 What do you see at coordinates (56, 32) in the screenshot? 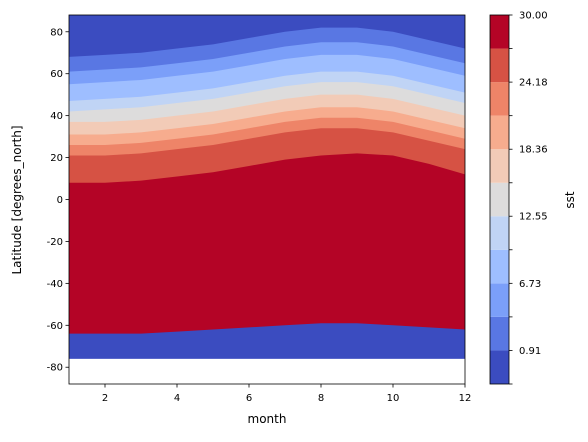
I see `y-tick-label: 80` at bounding box center [56, 32].